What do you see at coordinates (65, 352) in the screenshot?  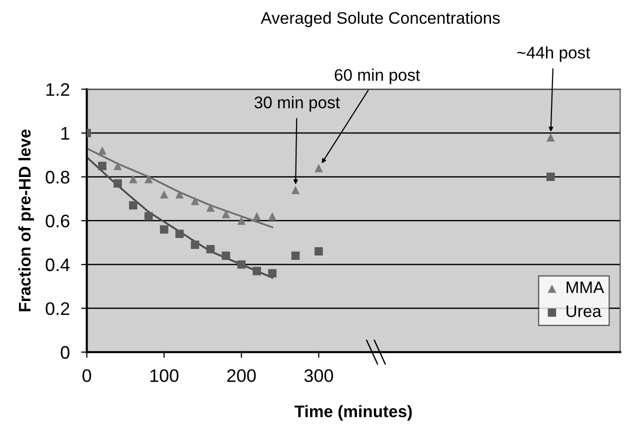 I see `y-tick-label: 0` at bounding box center [65, 352].